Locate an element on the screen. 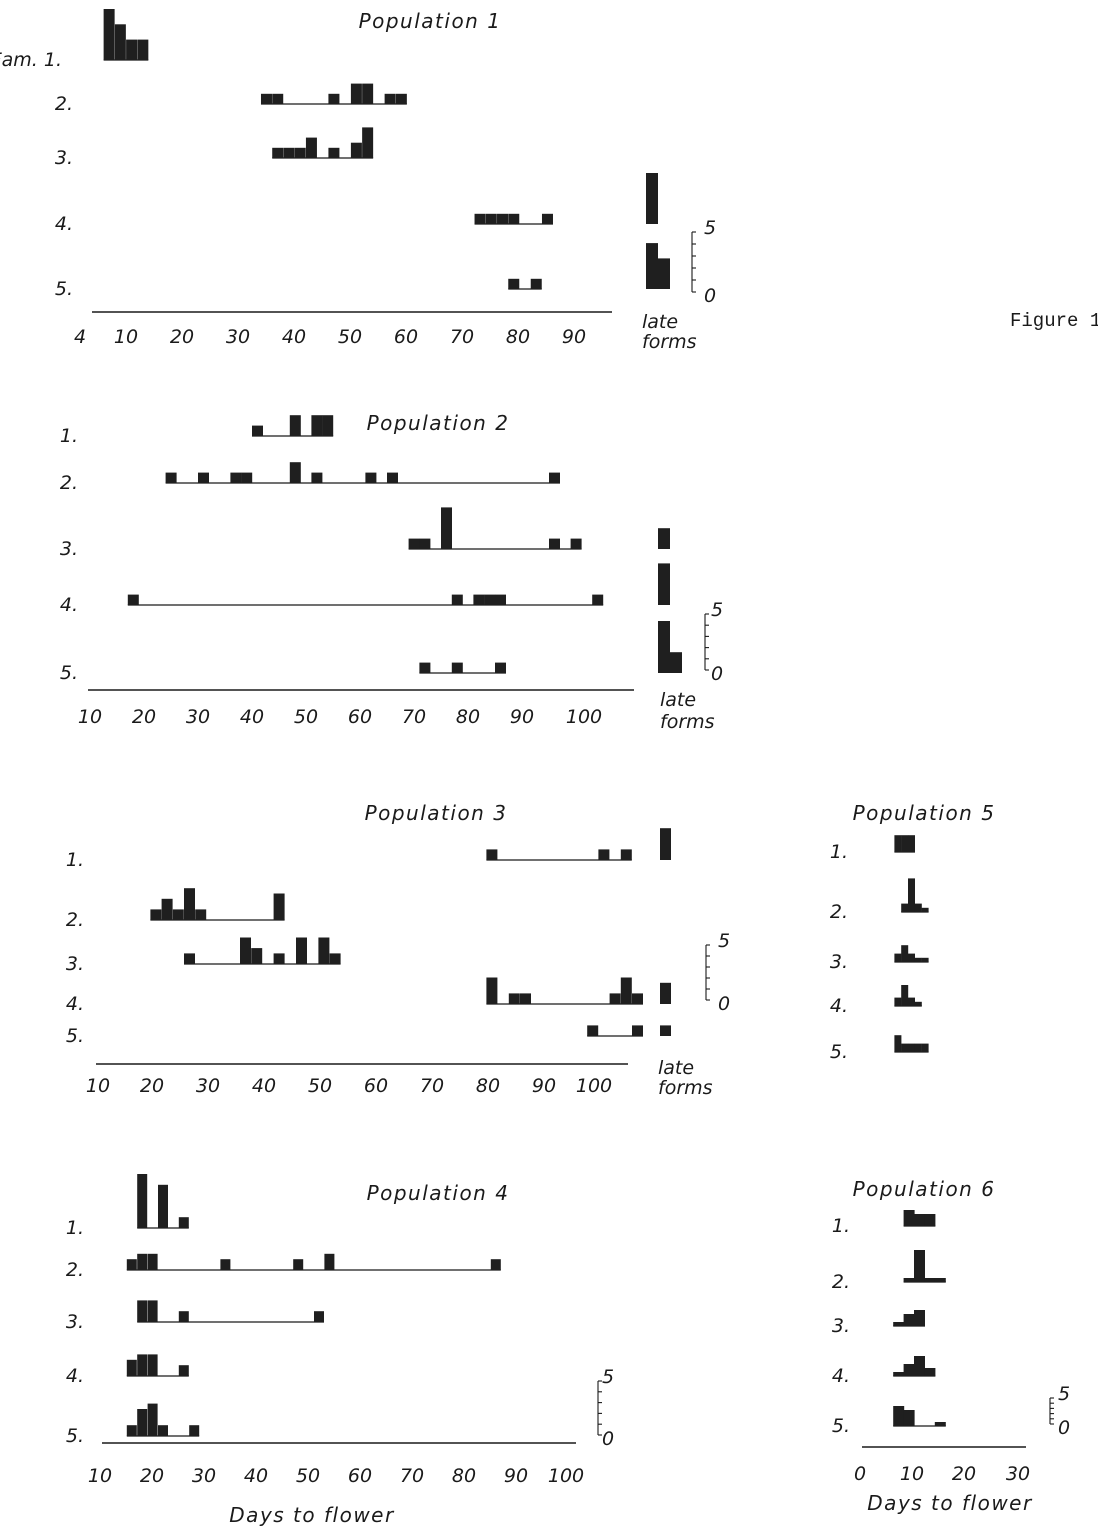 The width and height of the screenshot is (1098, 1529). x-tick-label: 40 is located at coordinates (256, 1476).